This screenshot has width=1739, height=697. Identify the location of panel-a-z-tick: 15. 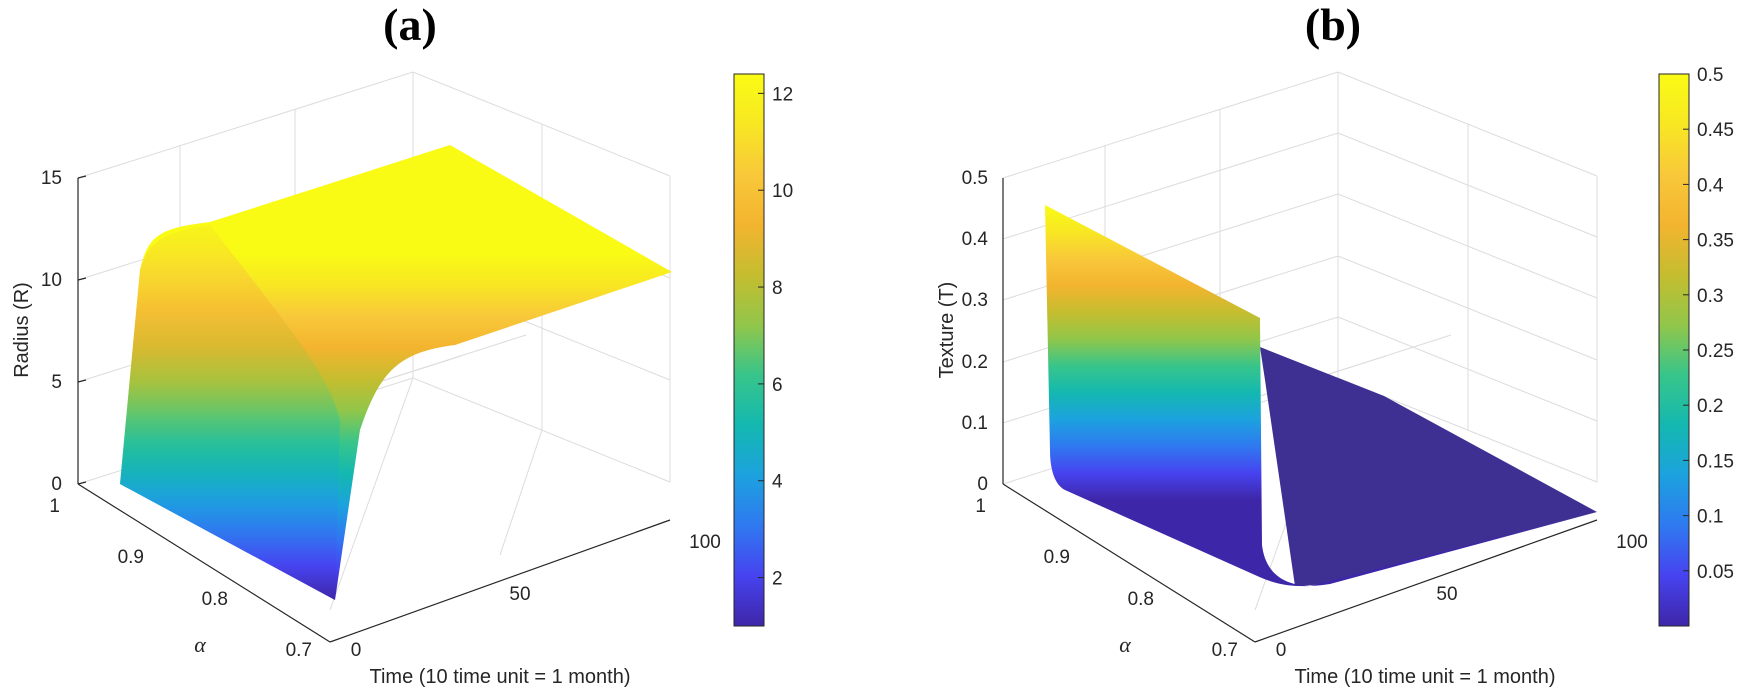
(51, 178).